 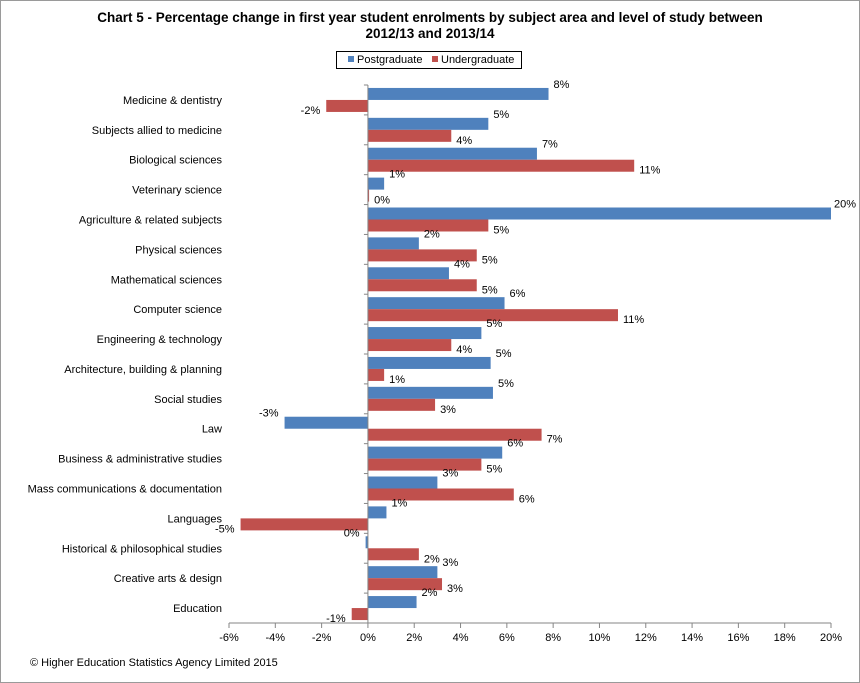 I want to click on data-label-undergraduate-engineering-technology: 4%, so click(x=464, y=350).